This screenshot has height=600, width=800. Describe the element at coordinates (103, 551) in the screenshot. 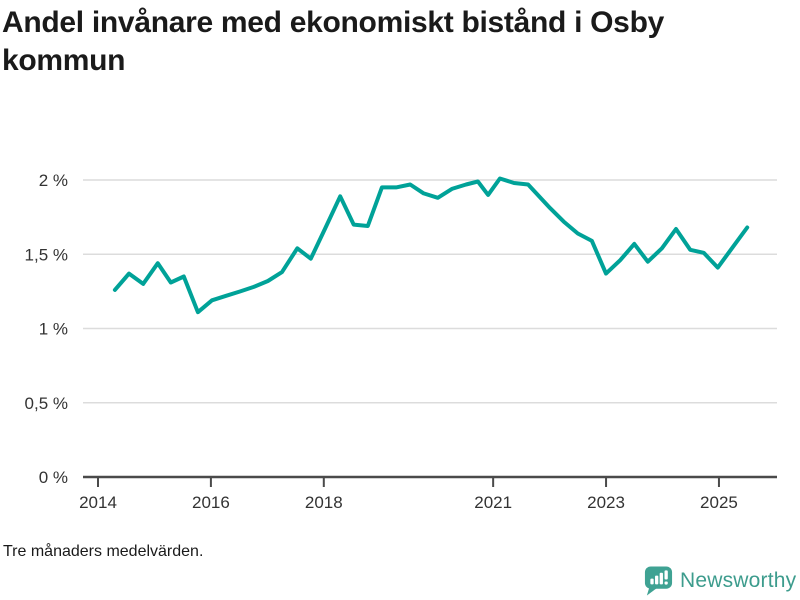

I see `chart-footnote: Tre månaders medelvärden.` at that location.